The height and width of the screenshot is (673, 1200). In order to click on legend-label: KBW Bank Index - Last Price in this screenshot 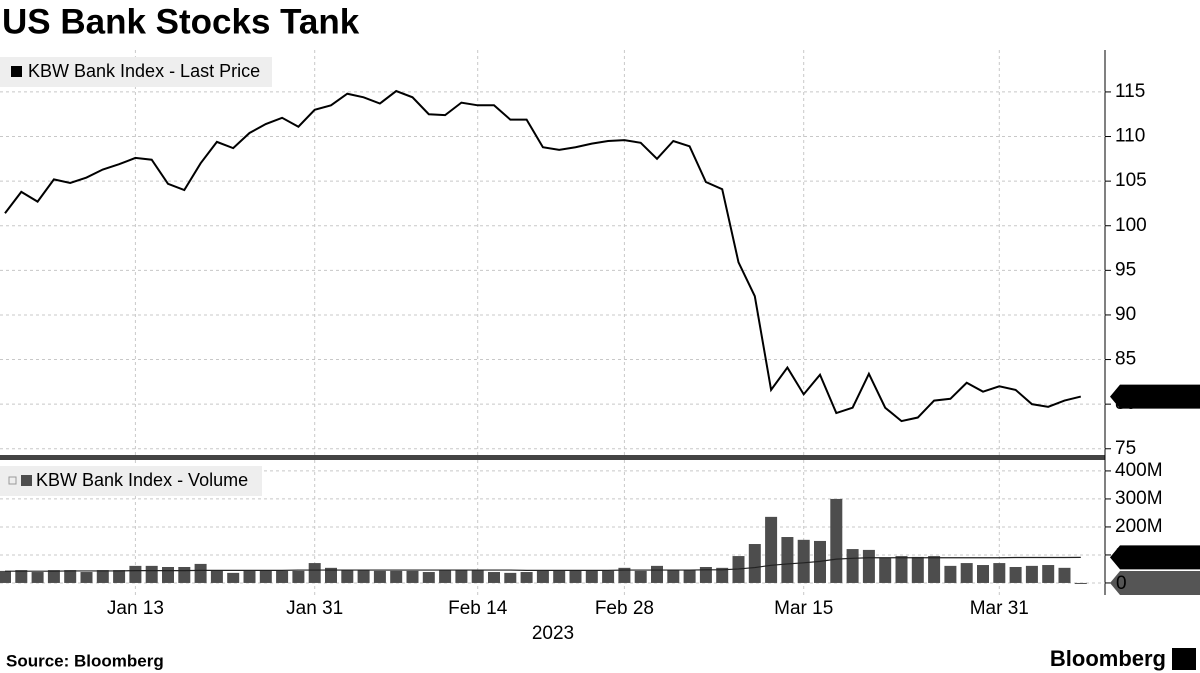, I will do `click(144, 71)`.